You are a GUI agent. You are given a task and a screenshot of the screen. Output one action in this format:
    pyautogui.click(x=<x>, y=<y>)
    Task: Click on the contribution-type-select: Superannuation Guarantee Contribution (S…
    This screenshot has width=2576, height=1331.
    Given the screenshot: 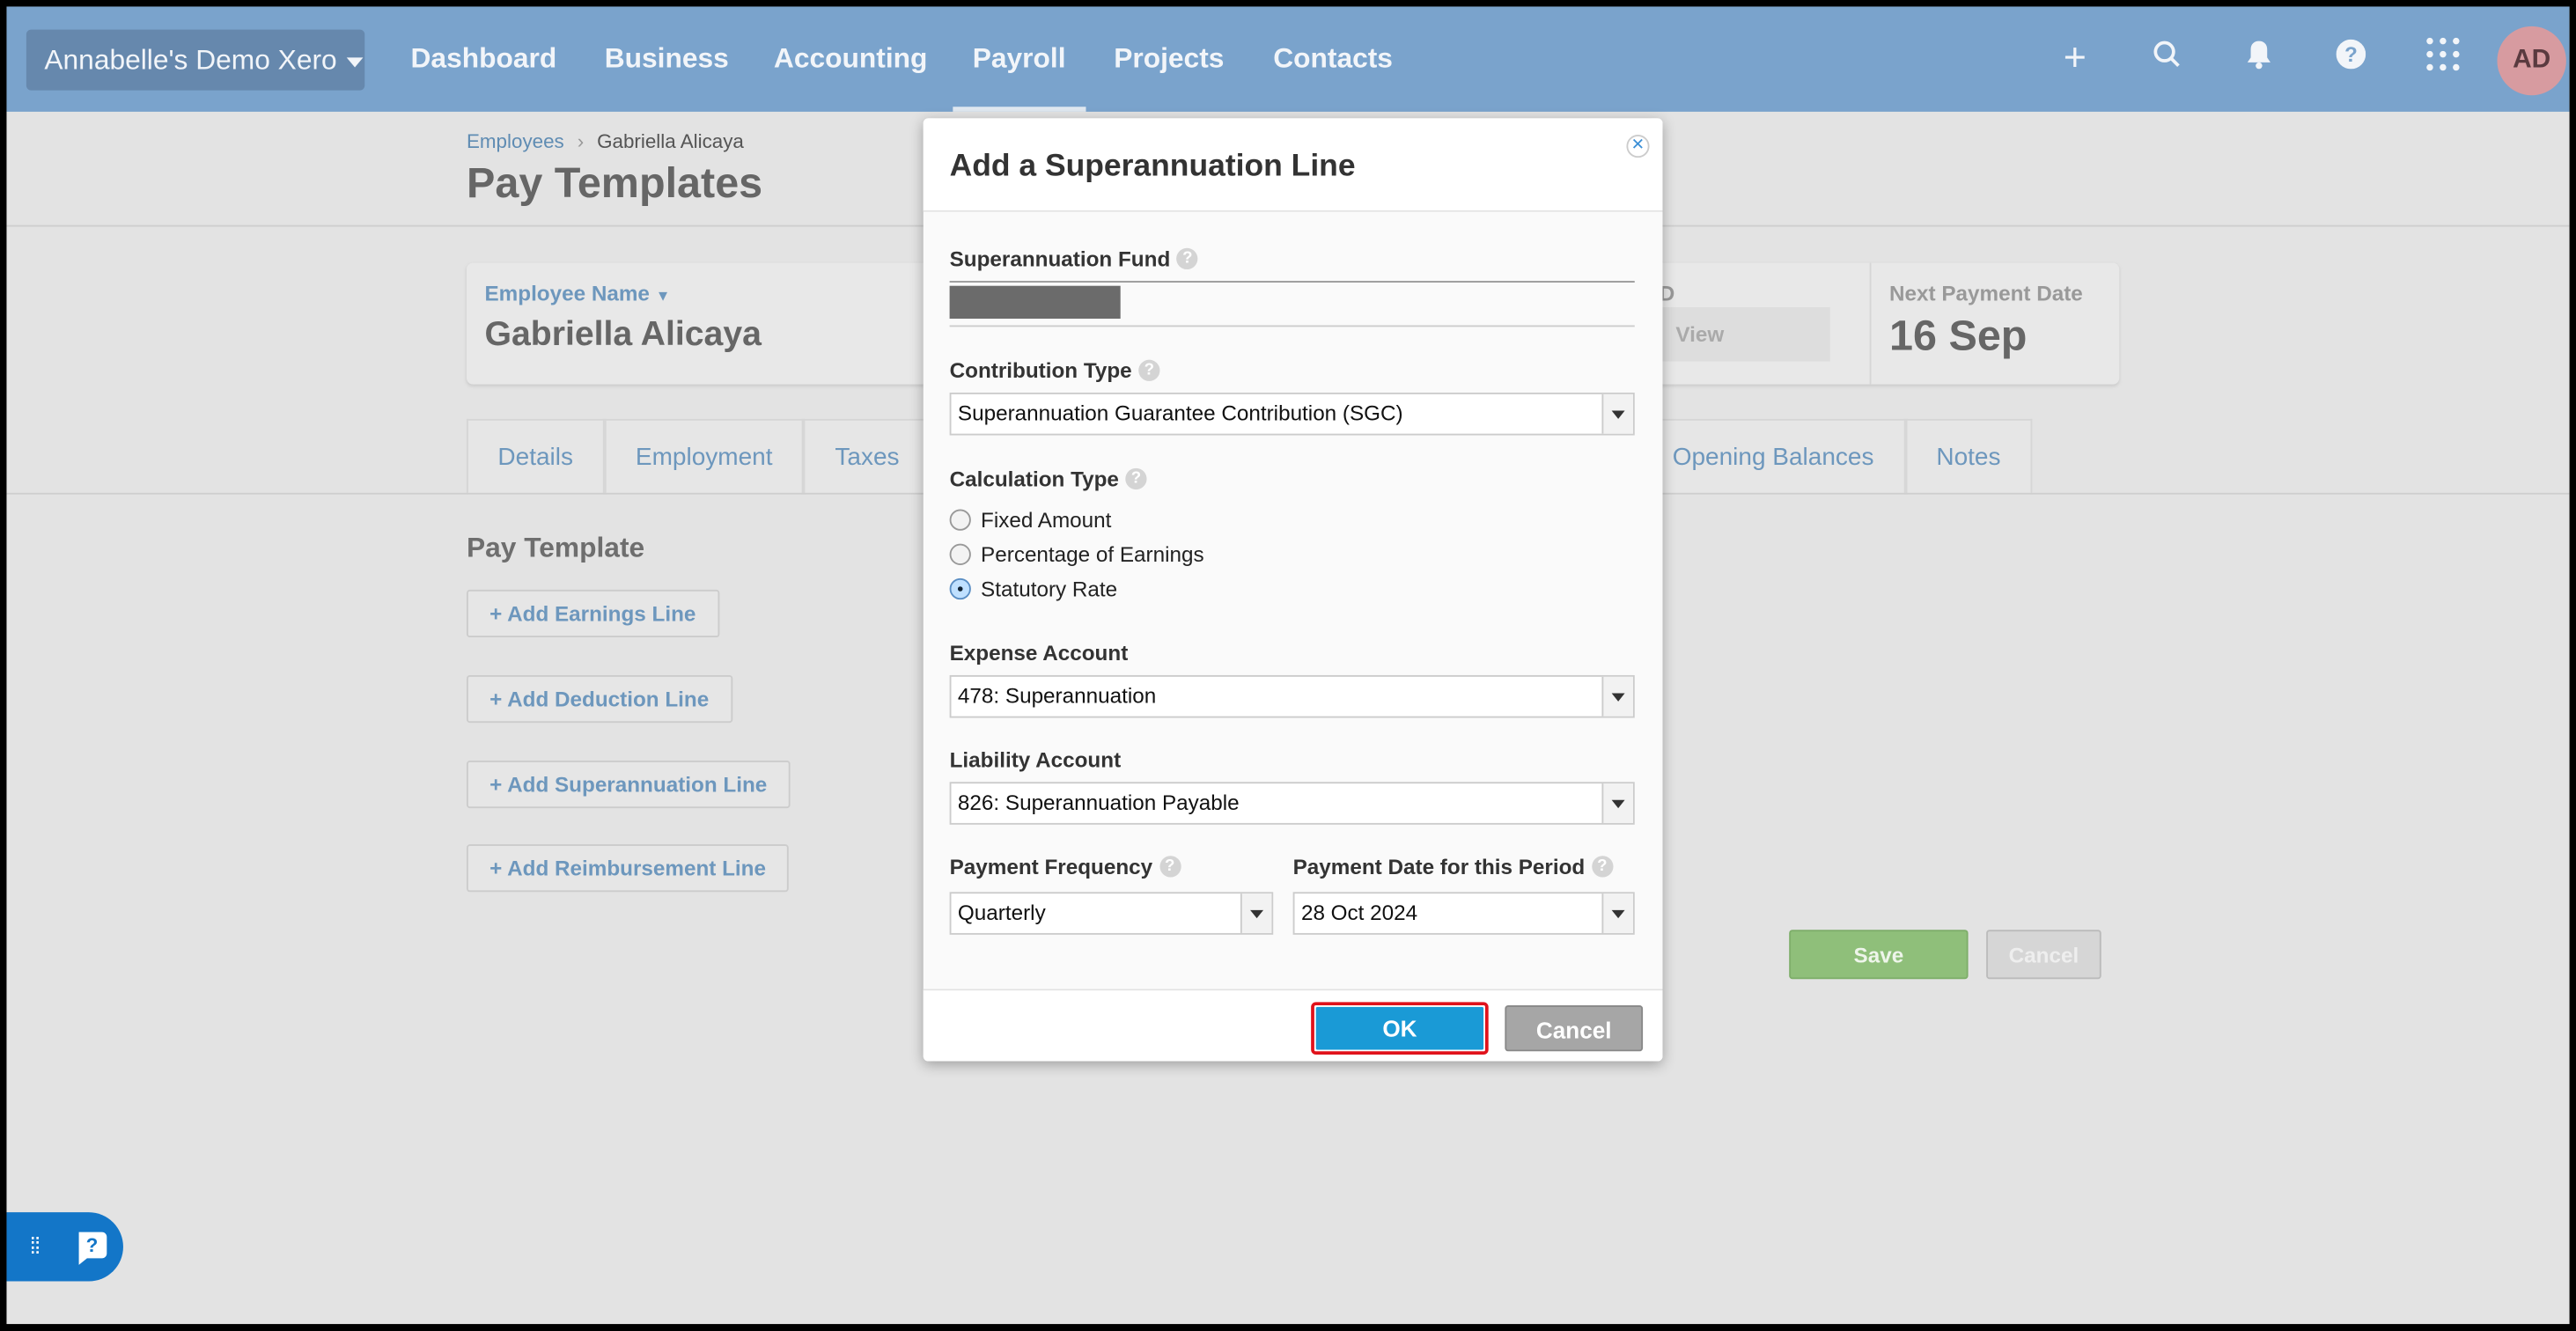 What is the action you would take?
    pyautogui.click(x=1292, y=414)
    